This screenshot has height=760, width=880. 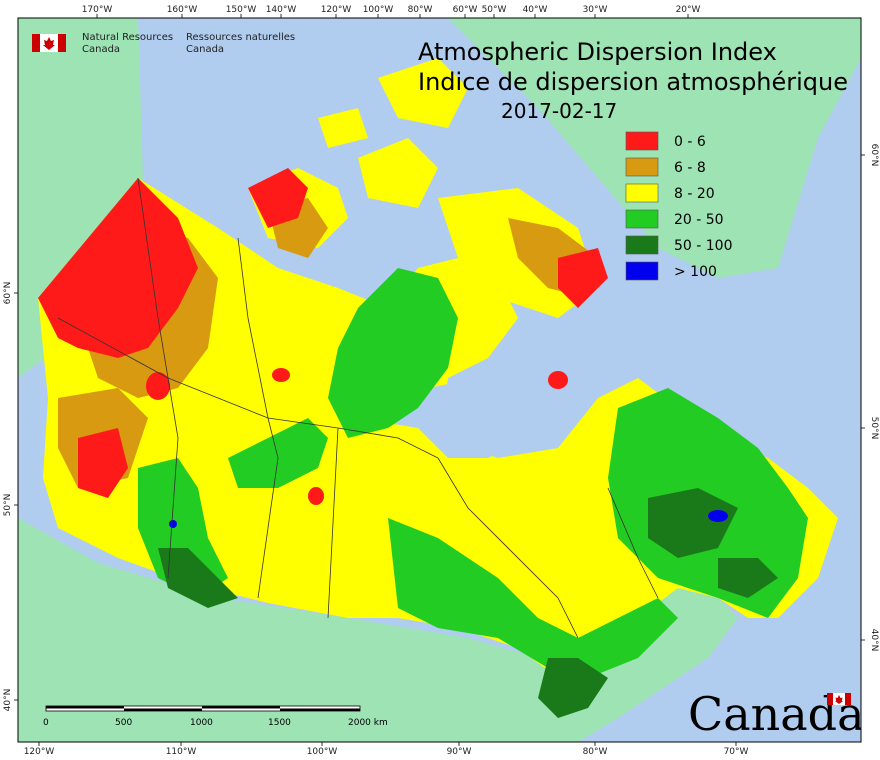 I want to click on org-en-line2: Canada, so click(x=101, y=49).